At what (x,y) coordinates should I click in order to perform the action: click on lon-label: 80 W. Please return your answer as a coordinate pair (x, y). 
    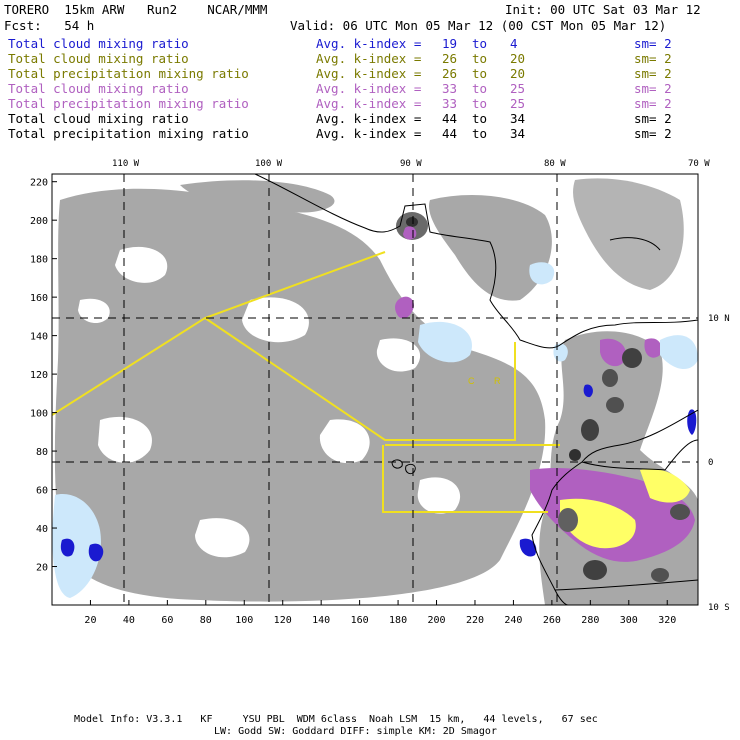
    Looking at the image, I should click on (555, 164).